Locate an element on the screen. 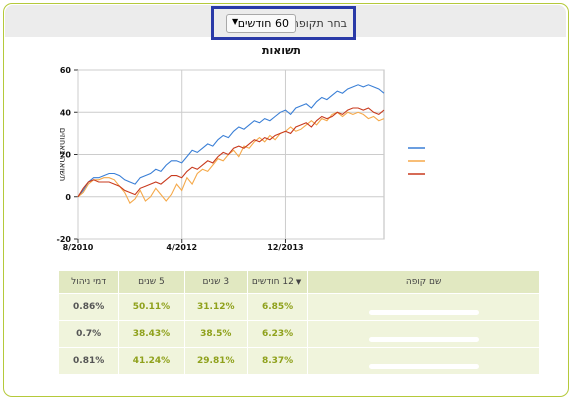 The height and width of the screenshot is (400, 572). period-selector: בחר תקופה 60 חודשים ▼ is located at coordinates (283, 23).